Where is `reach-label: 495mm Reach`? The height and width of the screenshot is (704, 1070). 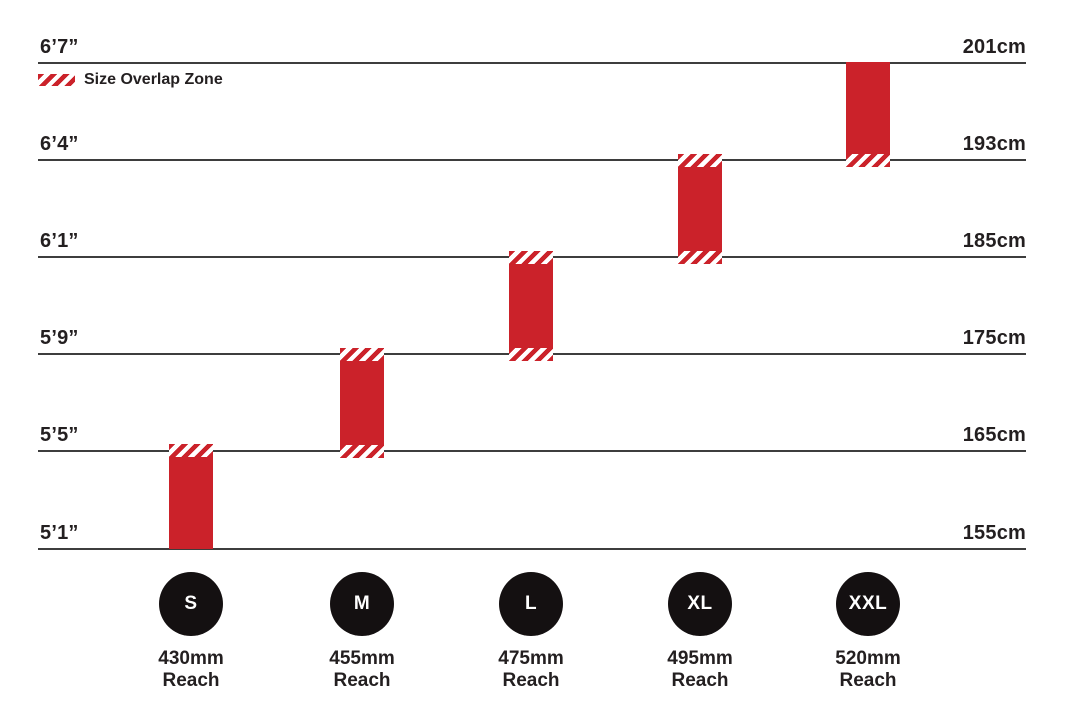 reach-label: 495mm Reach is located at coordinates (700, 670).